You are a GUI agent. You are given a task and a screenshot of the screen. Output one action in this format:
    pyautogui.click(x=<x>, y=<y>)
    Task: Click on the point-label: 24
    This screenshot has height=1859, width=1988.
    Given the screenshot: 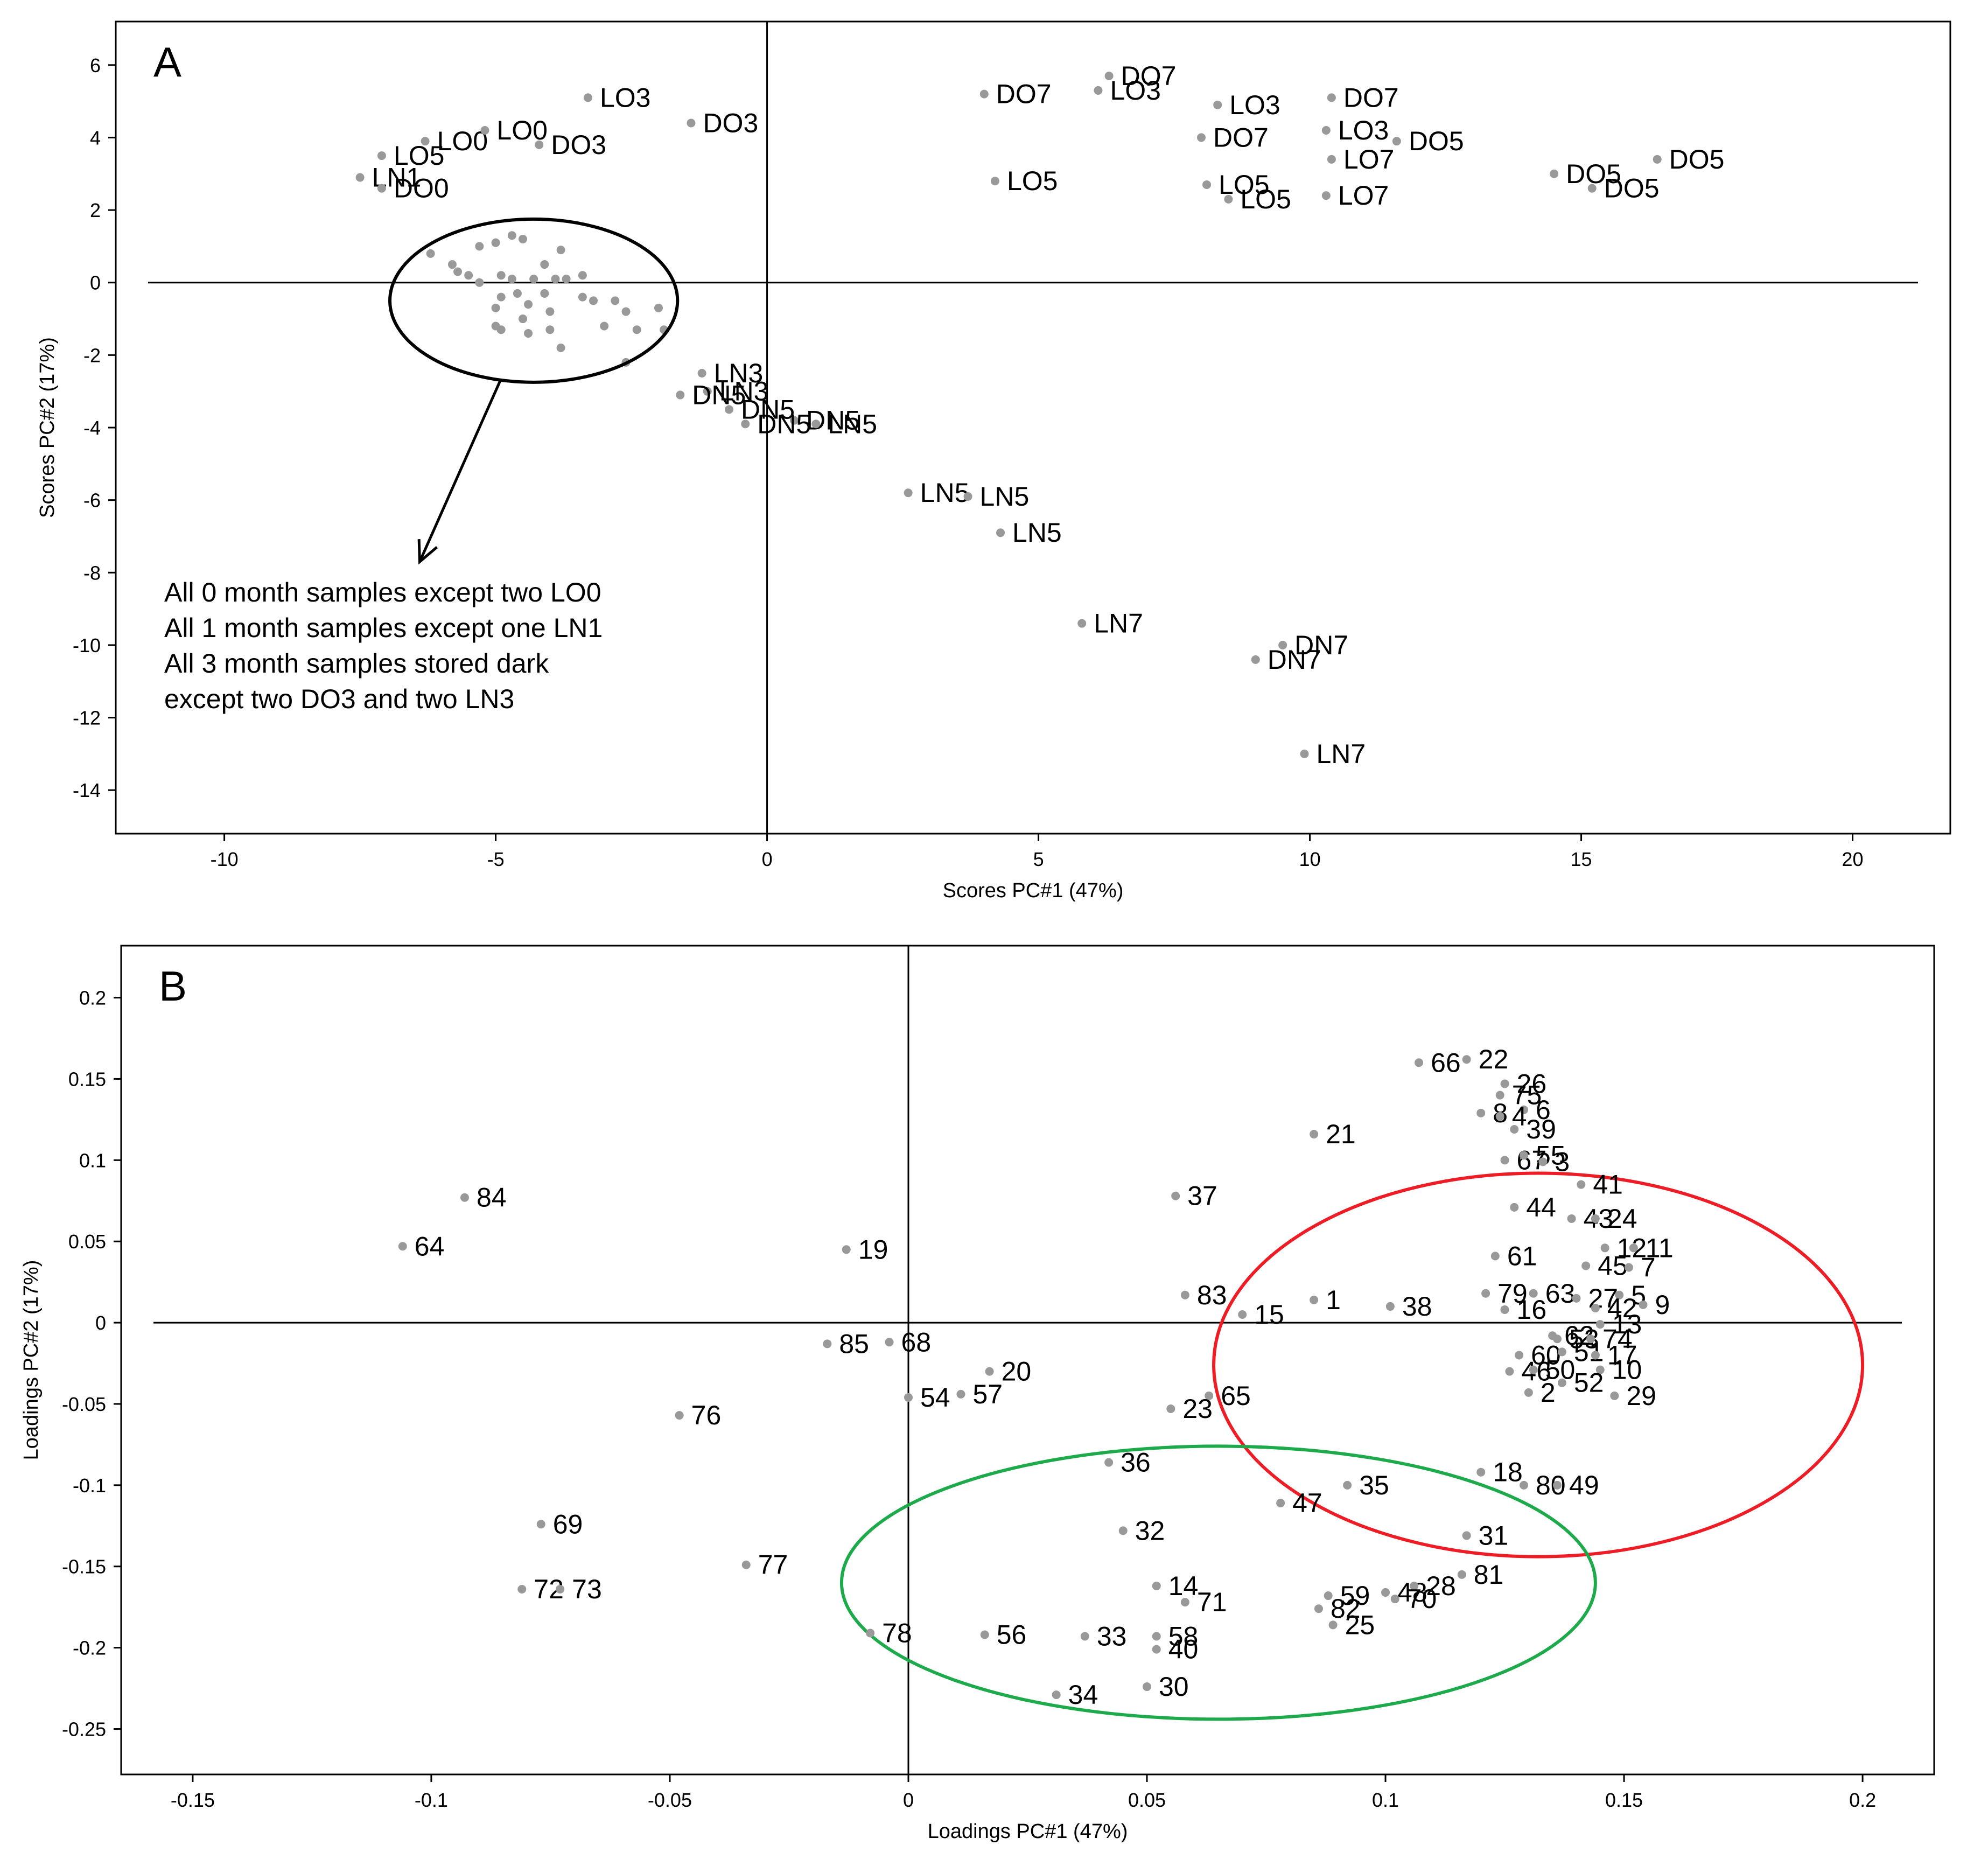 What is the action you would take?
    pyautogui.click(x=1622, y=1219)
    